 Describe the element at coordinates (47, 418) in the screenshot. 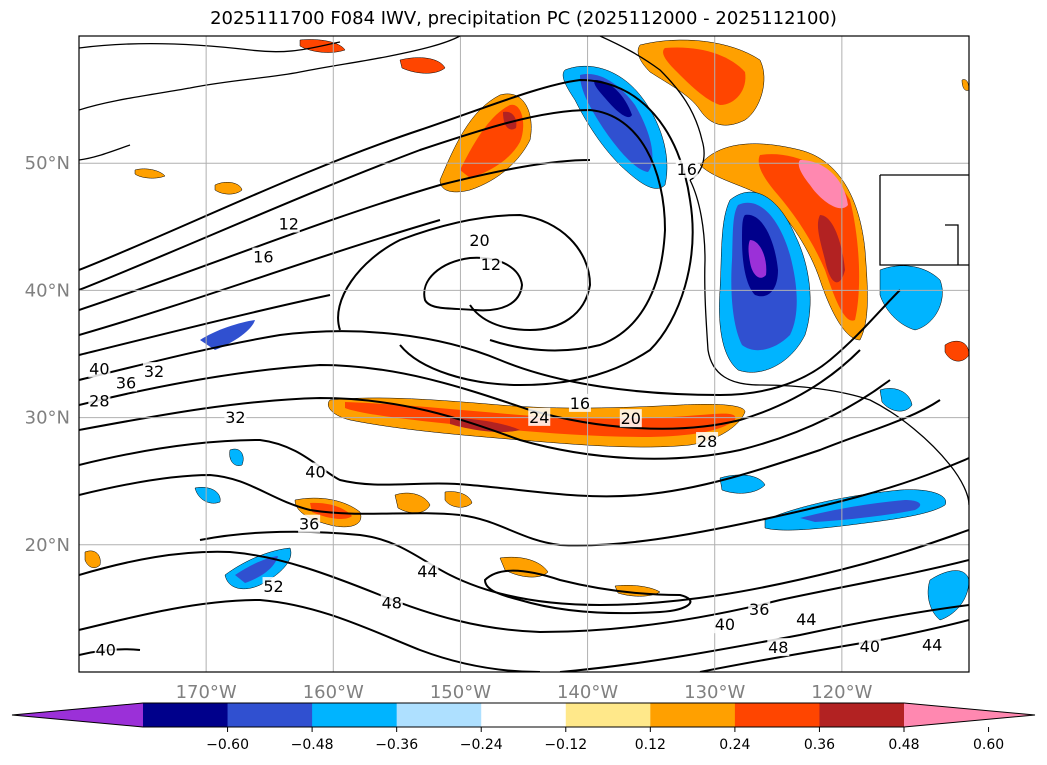

I see `lat-tick-label: 30°N` at that location.